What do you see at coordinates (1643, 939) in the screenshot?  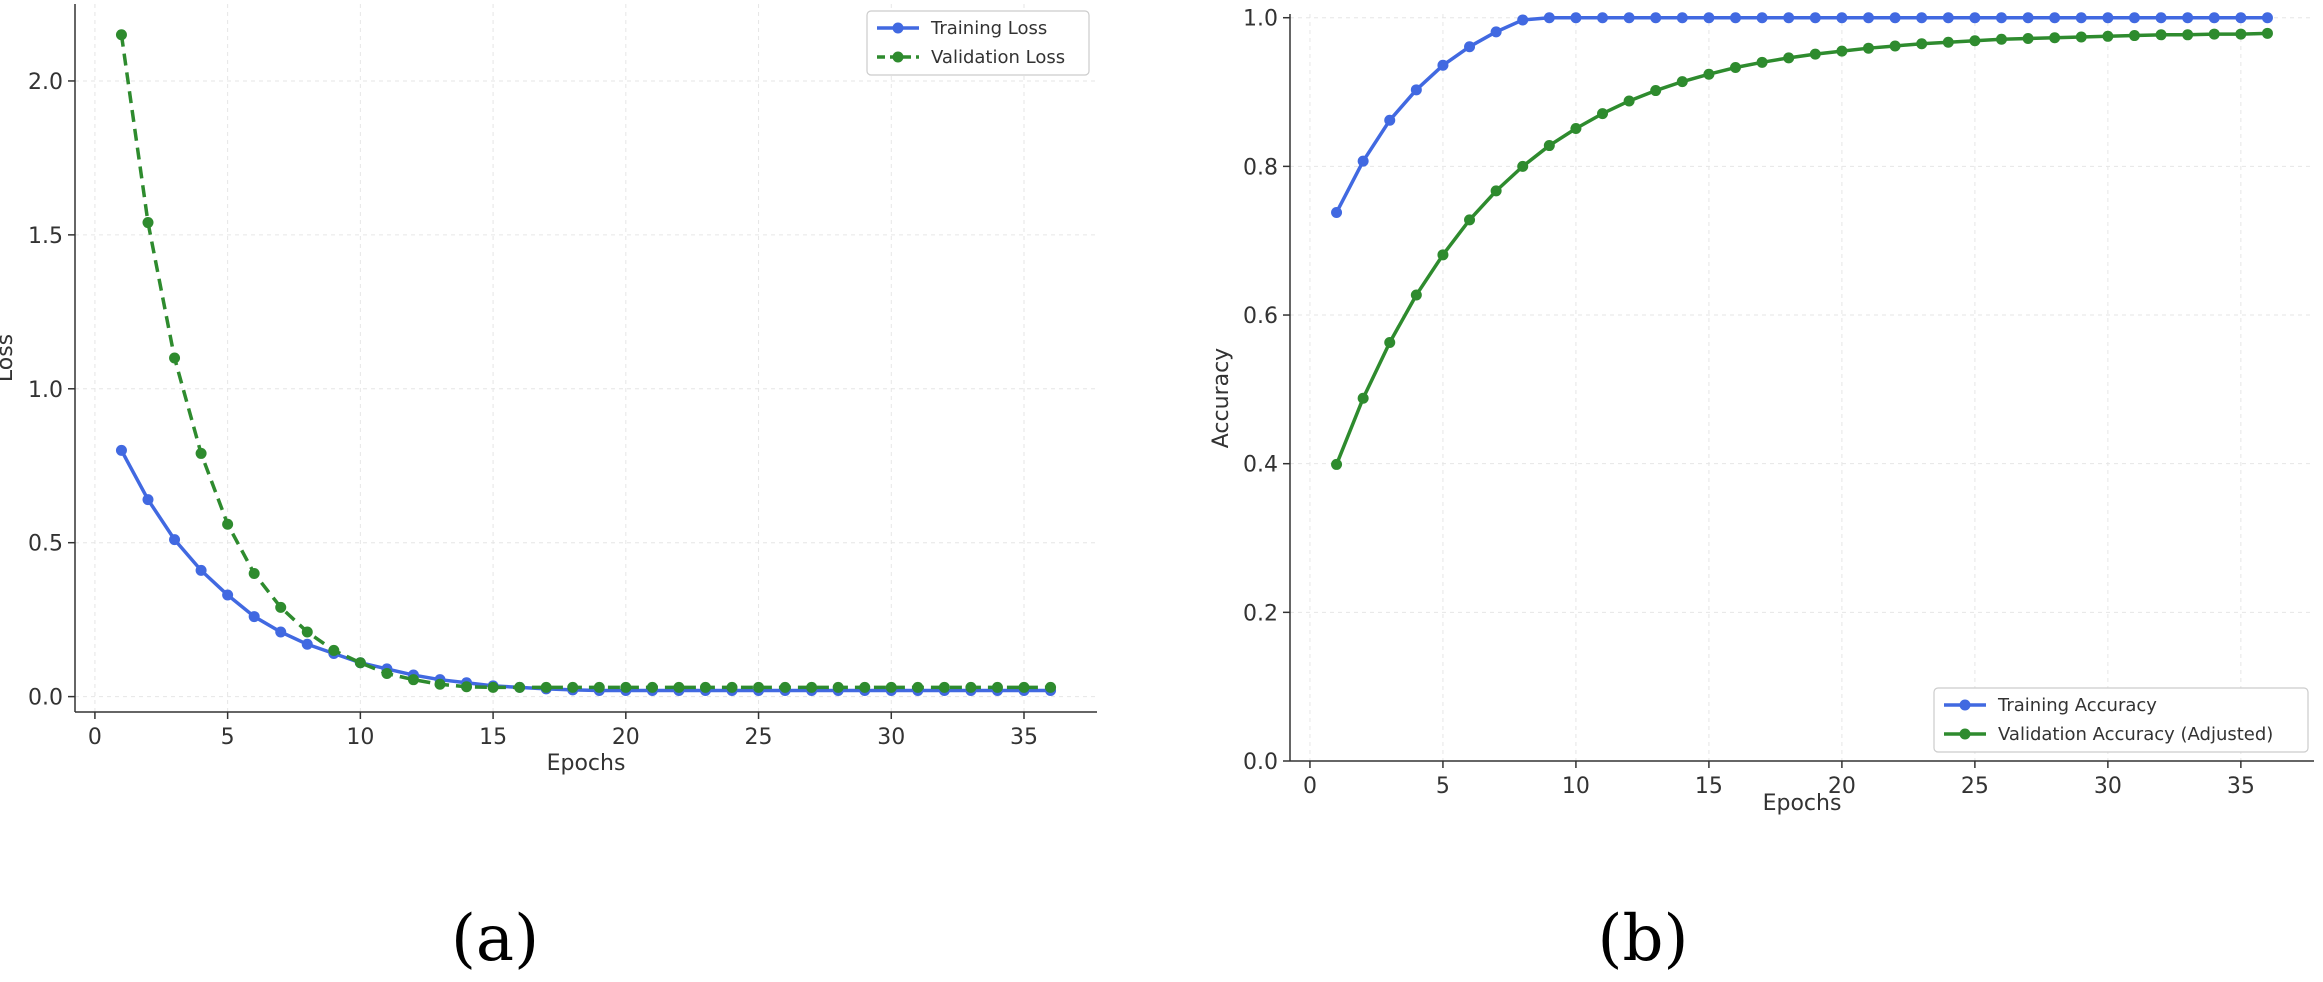 I see `chart-b-caption: (b)` at bounding box center [1643, 939].